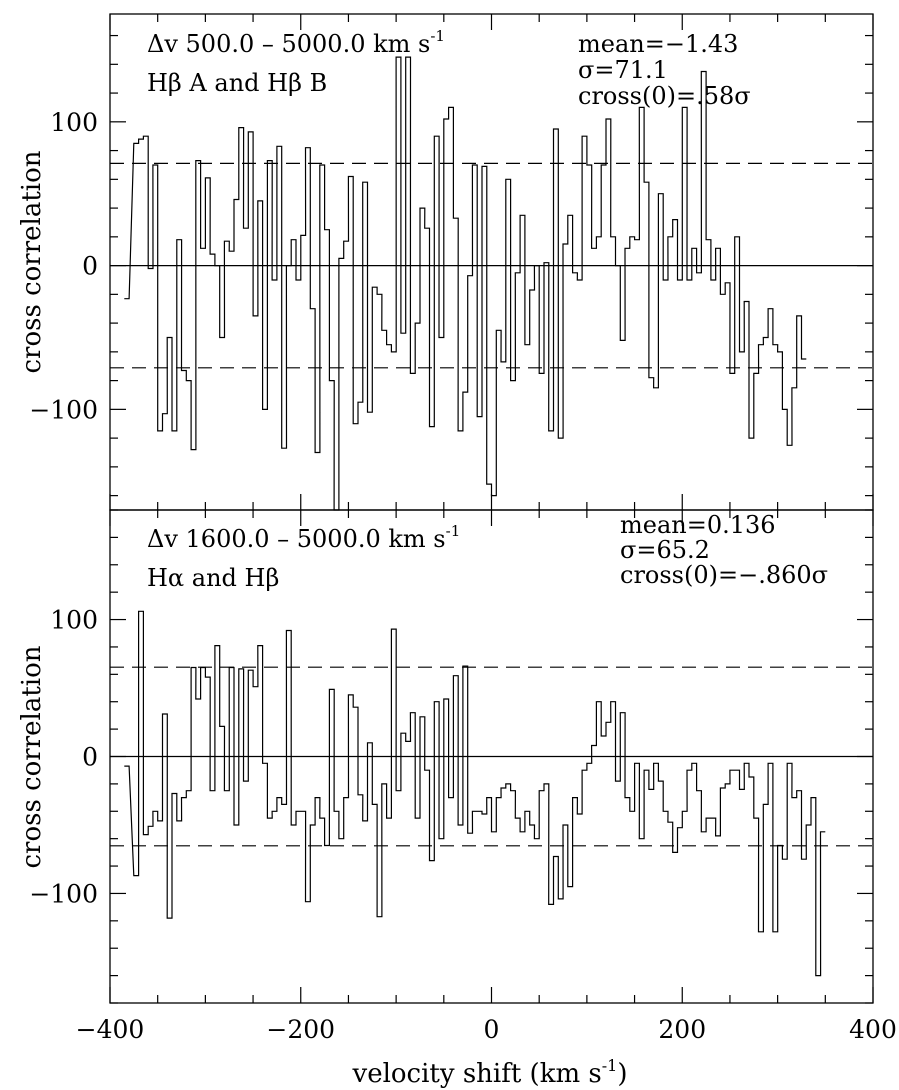  I want to click on top-dv-value: 500.0 – 5000.0 km s, so click(308, 44).